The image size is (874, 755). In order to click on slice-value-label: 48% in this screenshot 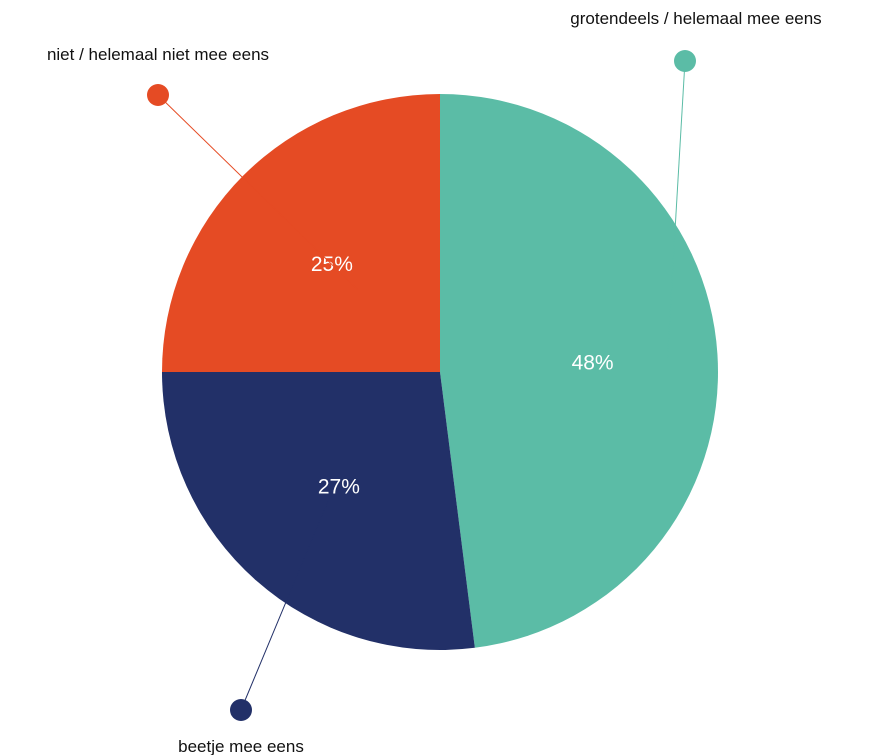, I will do `click(593, 362)`.